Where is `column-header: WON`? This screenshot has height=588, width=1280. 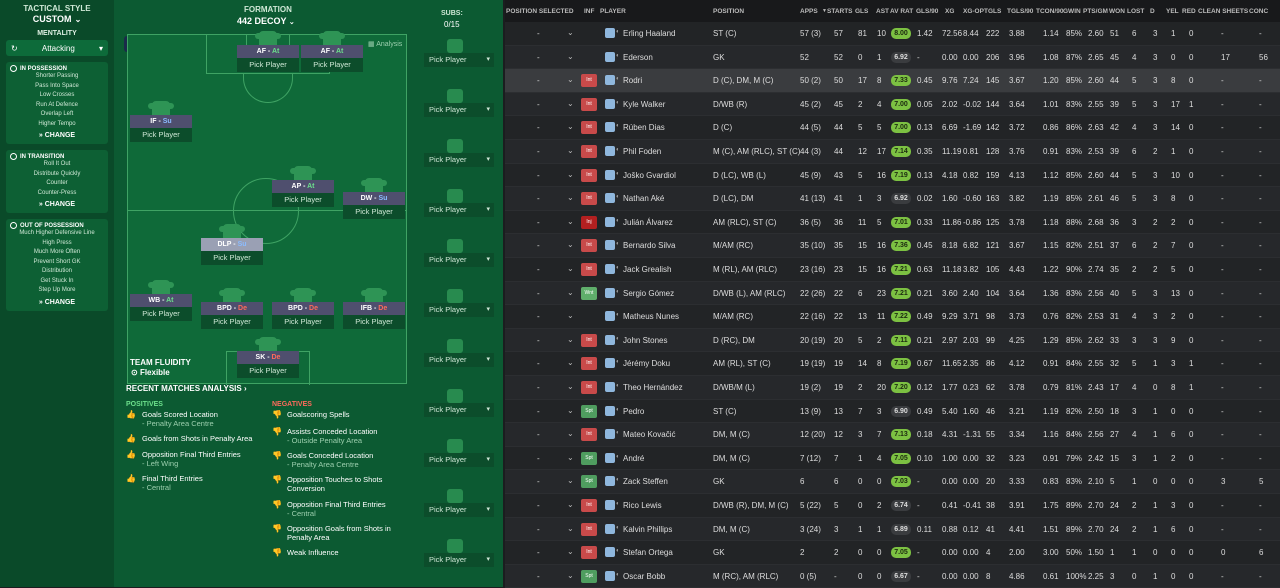
column-header: WON is located at coordinates (1117, 11).